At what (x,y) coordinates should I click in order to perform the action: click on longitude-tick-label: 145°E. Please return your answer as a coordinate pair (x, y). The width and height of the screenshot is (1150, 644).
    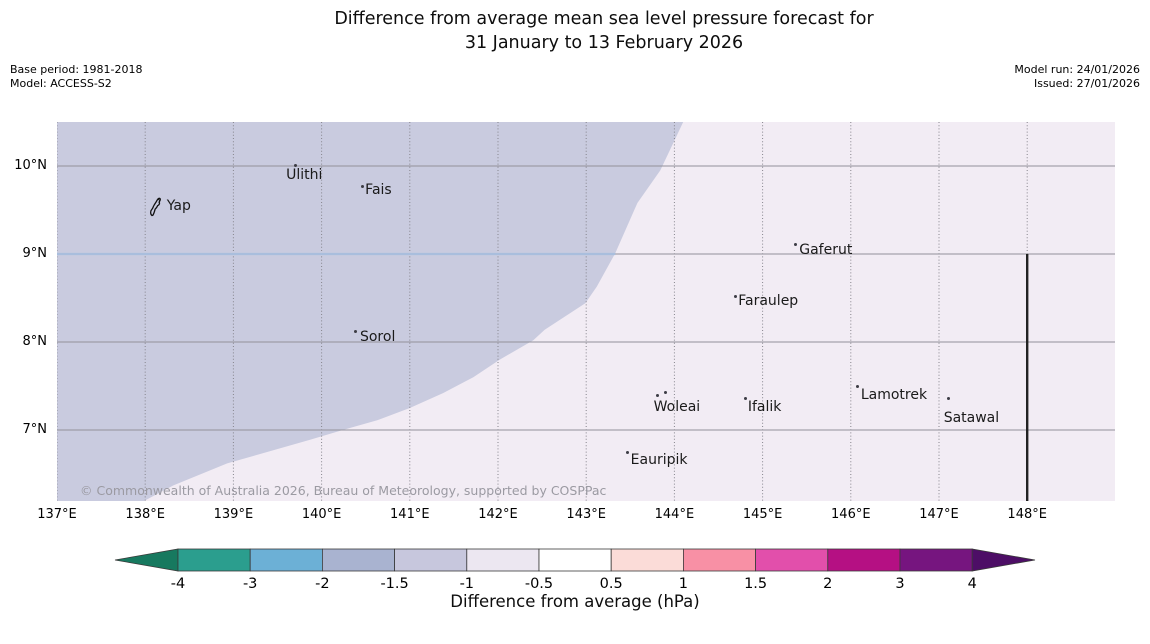
    Looking at the image, I should click on (762, 514).